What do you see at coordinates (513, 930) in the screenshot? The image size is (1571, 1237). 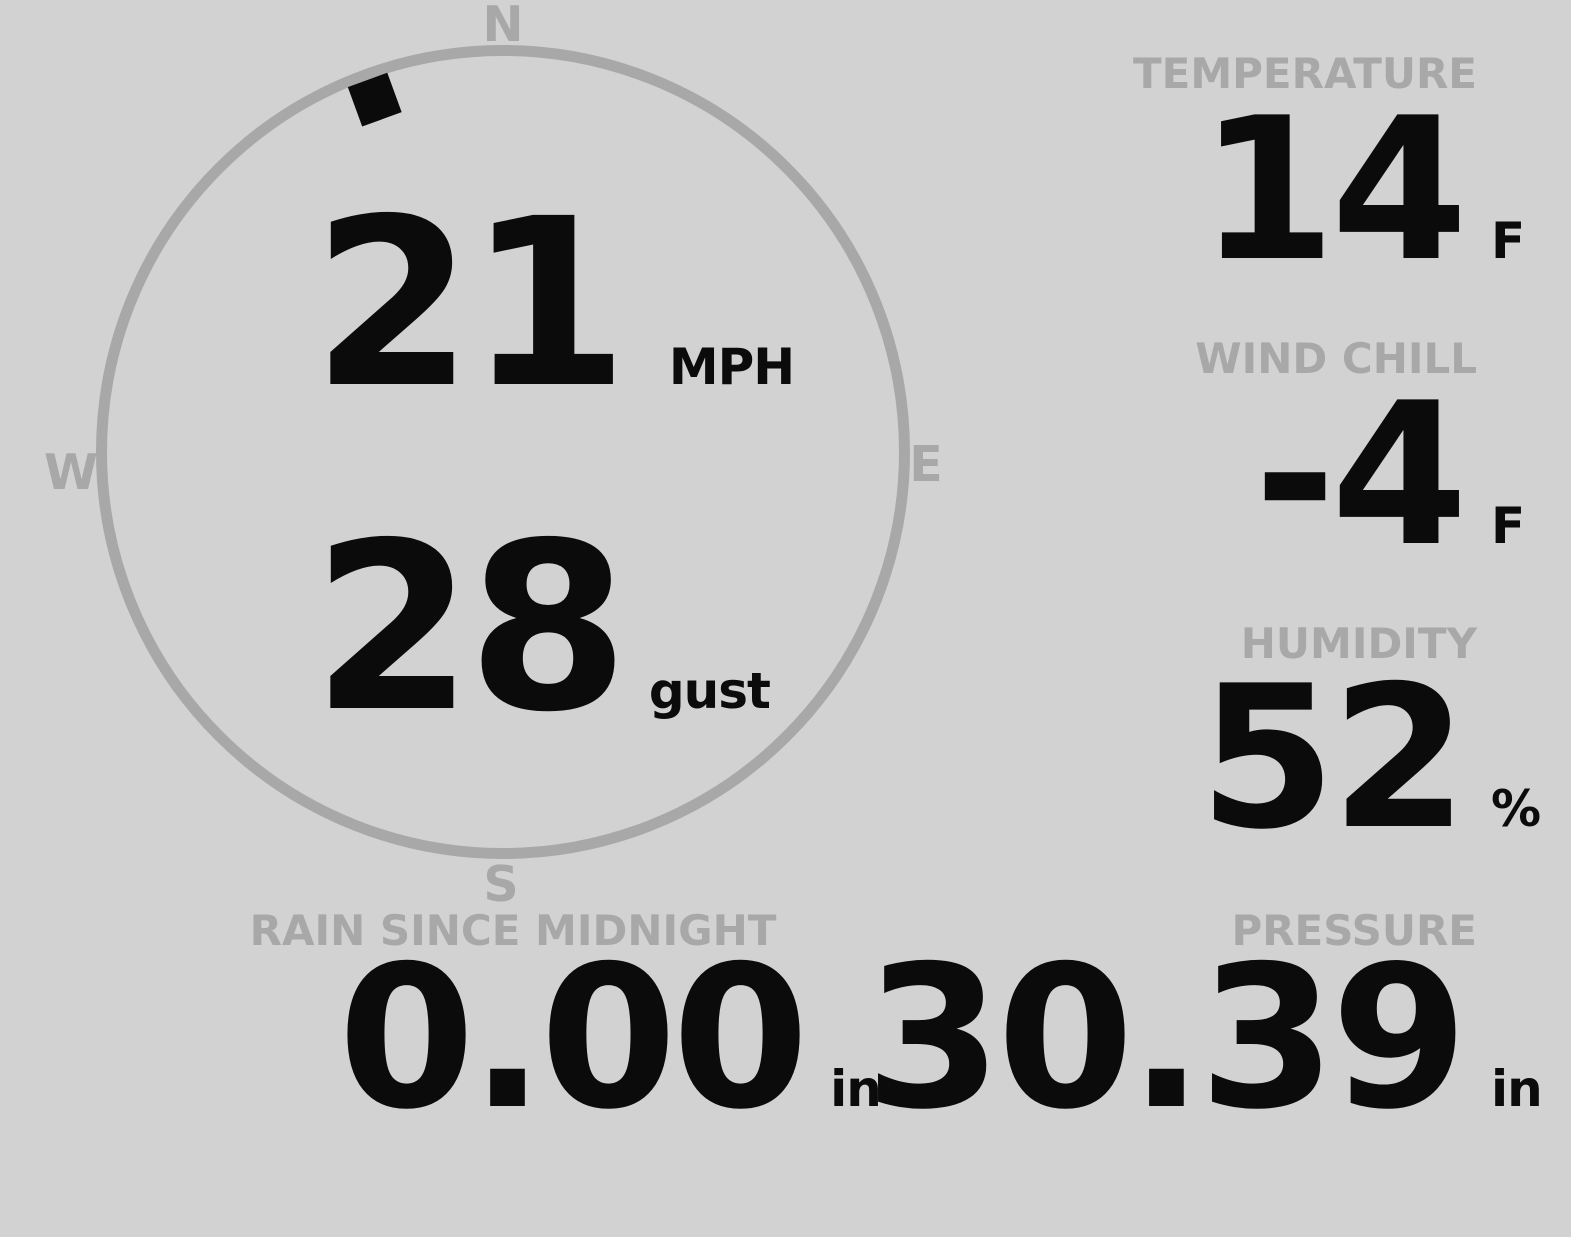 I see `rain-since-midnight-label: RAIN SINCE MIDNIGHT` at bounding box center [513, 930].